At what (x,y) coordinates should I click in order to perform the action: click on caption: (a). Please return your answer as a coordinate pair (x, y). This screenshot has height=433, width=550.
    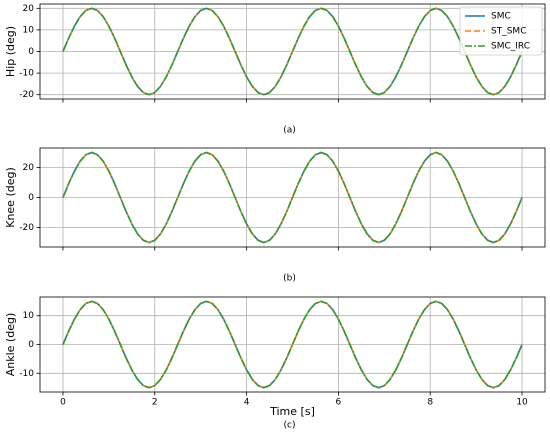
    Looking at the image, I should click on (289, 131).